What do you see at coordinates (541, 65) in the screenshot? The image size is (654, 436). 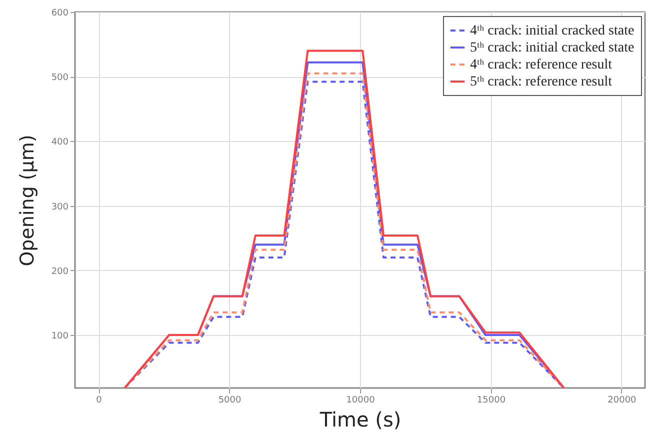 I see `legend-label: 4ᵗʰ crack: reference result` at bounding box center [541, 65].